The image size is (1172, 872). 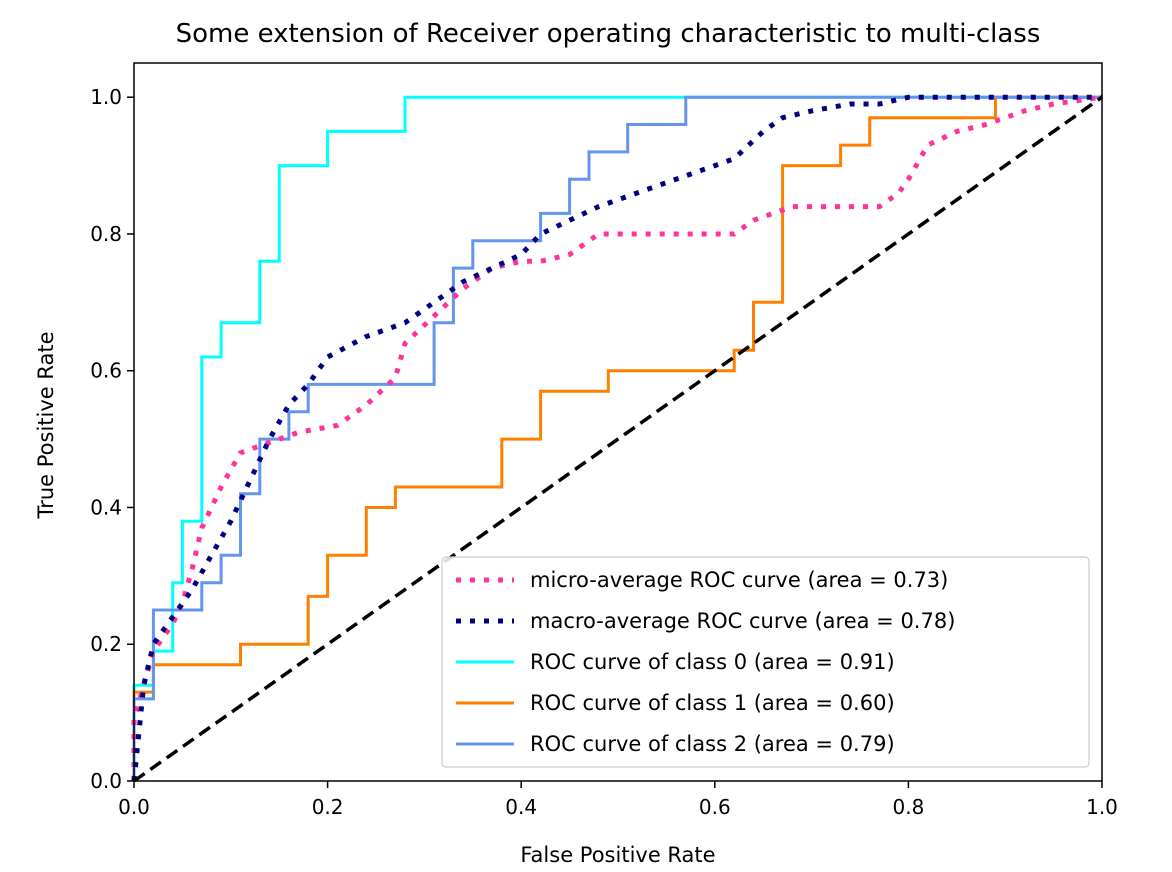 I want to click on legend-label-roc-curve-of-class-0-area-0-91: ROC curve of class 0 (area = 0.91), so click(x=712, y=662).